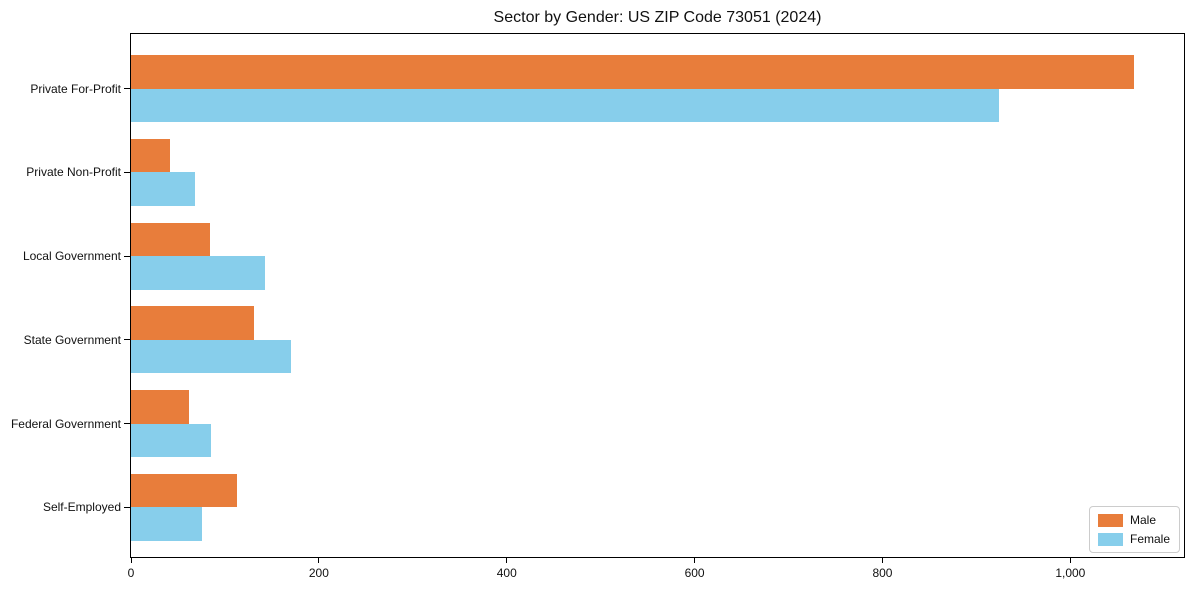  Describe the element at coordinates (633, 72) in the screenshot. I see `bar-male-private-for-profit` at that location.